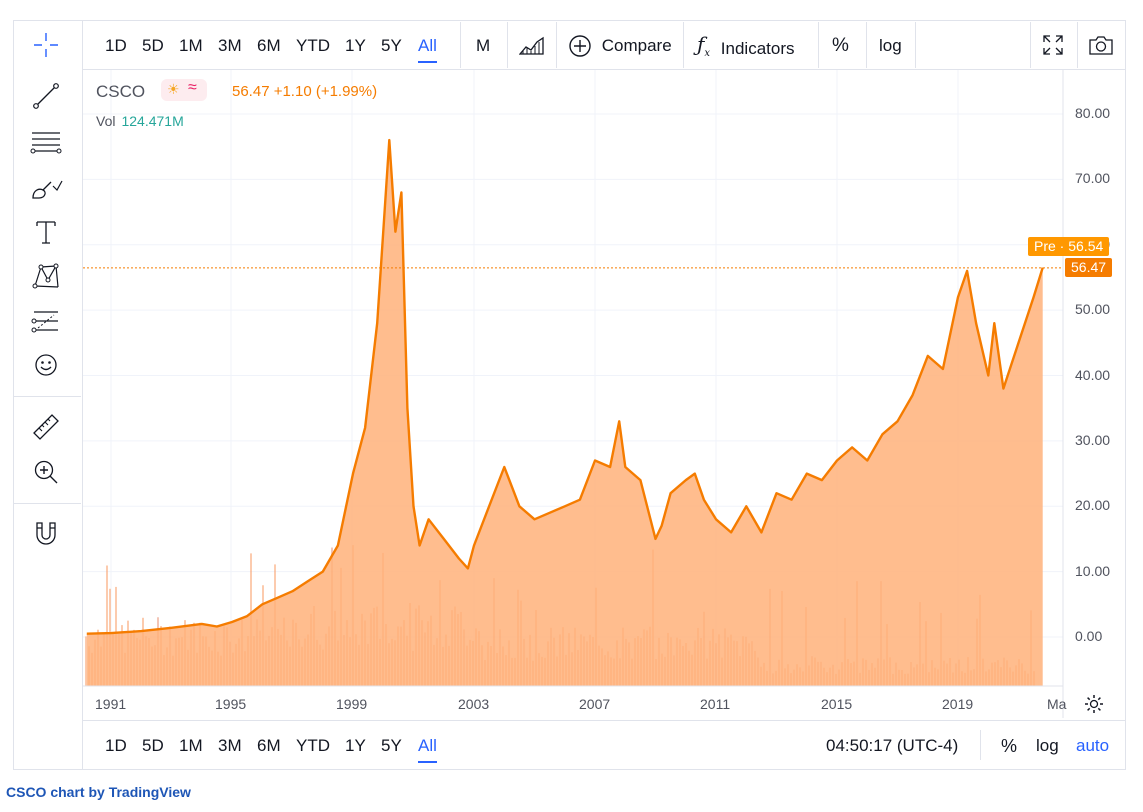  What do you see at coordinates (757, 48) in the screenshot?
I see `indicators-label: Indicators` at bounding box center [757, 48].